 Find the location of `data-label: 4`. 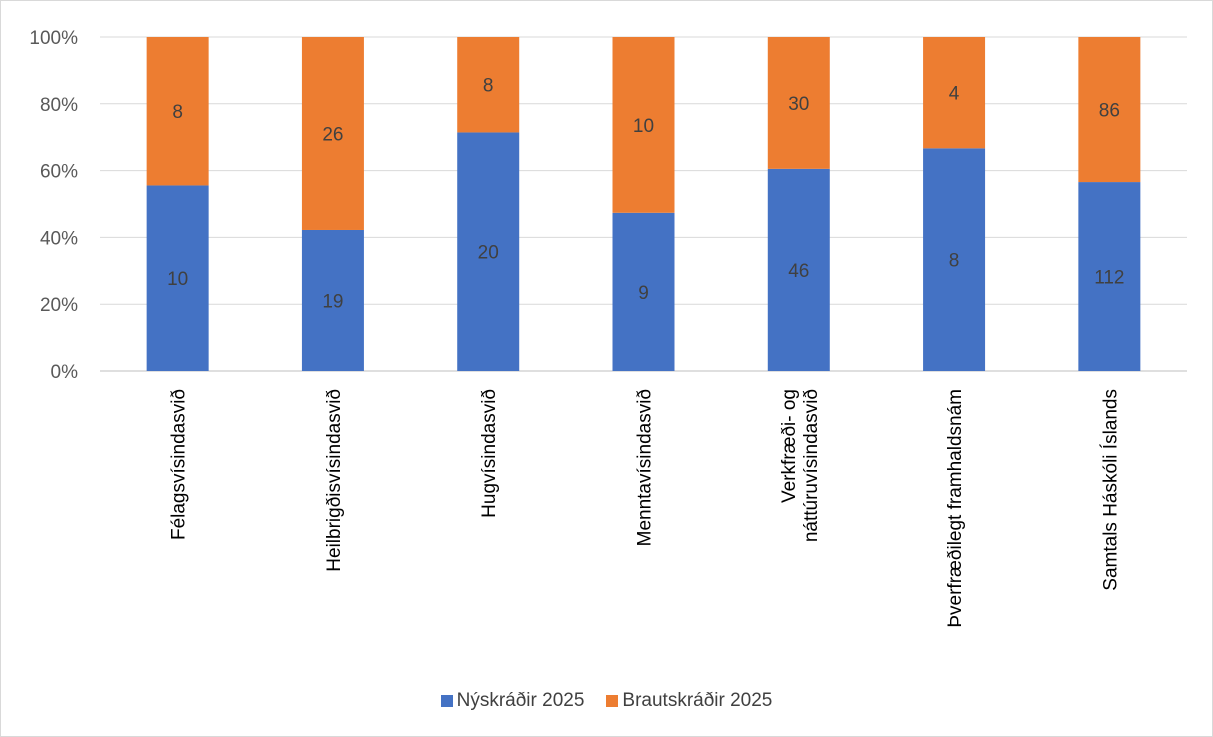

data-label: 4 is located at coordinates (954, 94).